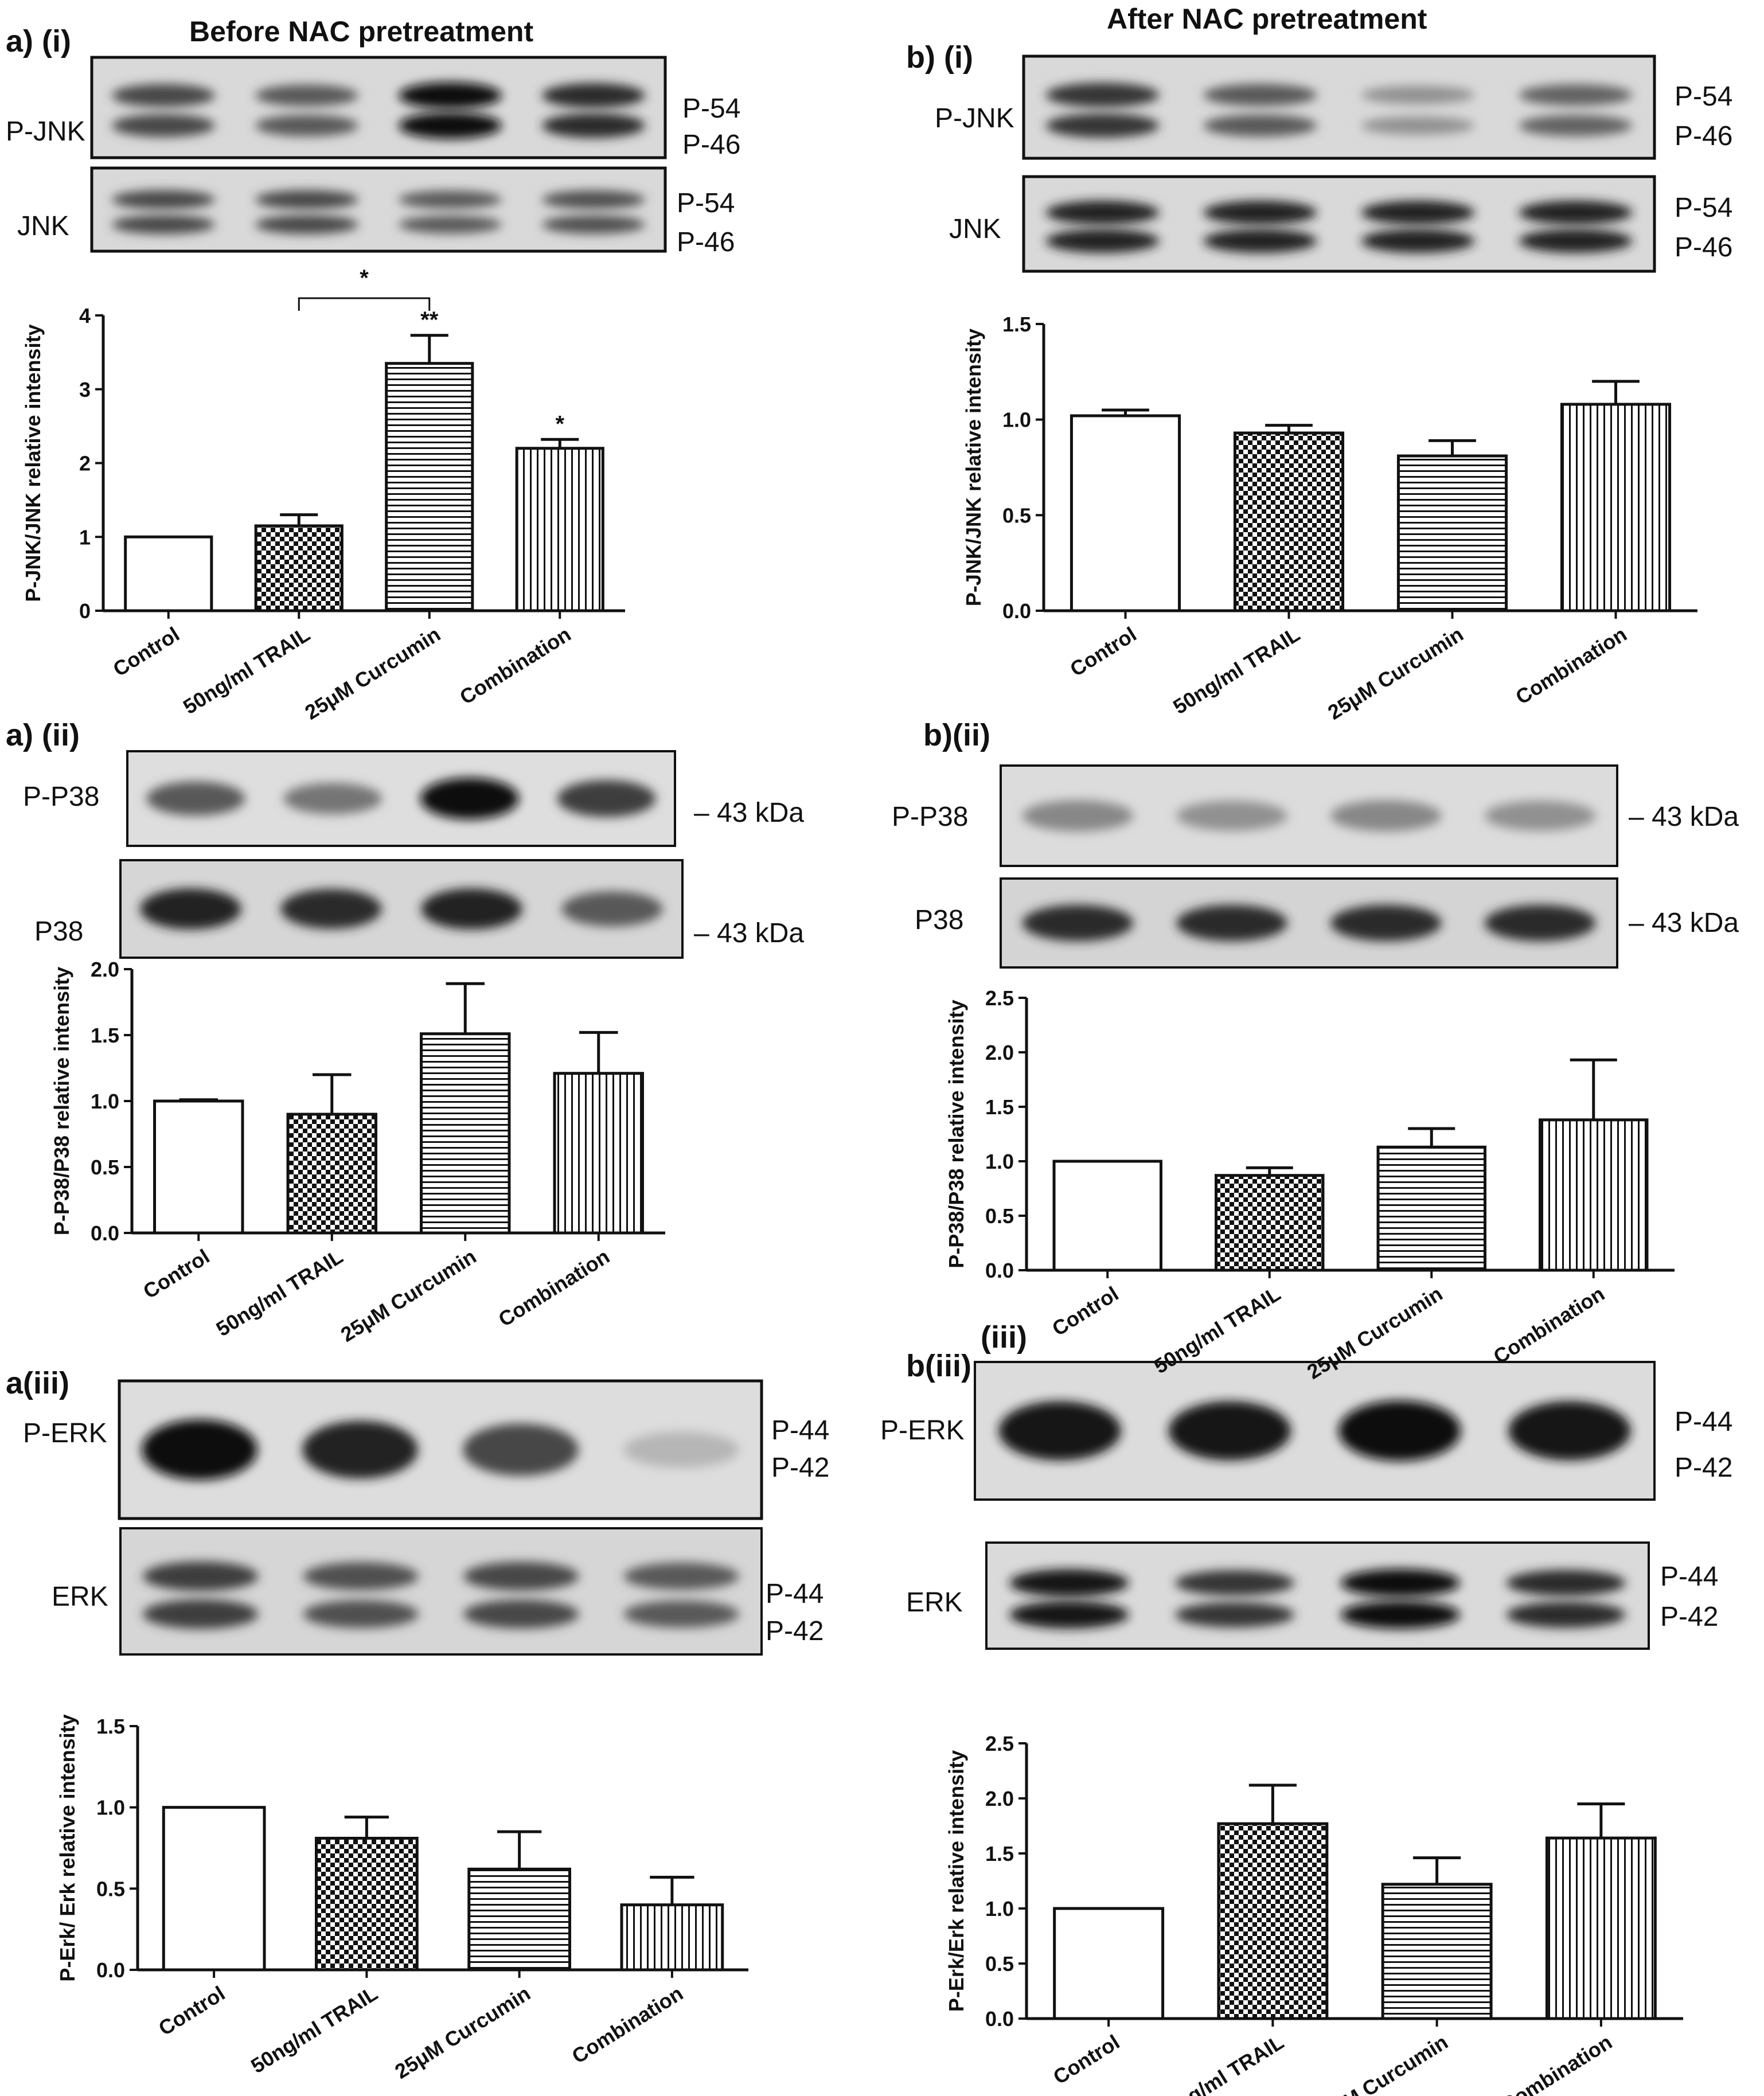 This screenshot has height=2096, width=1764. Describe the element at coordinates (749, 933) in the screenshot. I see `marker-label: – 43 kDa` at that location.